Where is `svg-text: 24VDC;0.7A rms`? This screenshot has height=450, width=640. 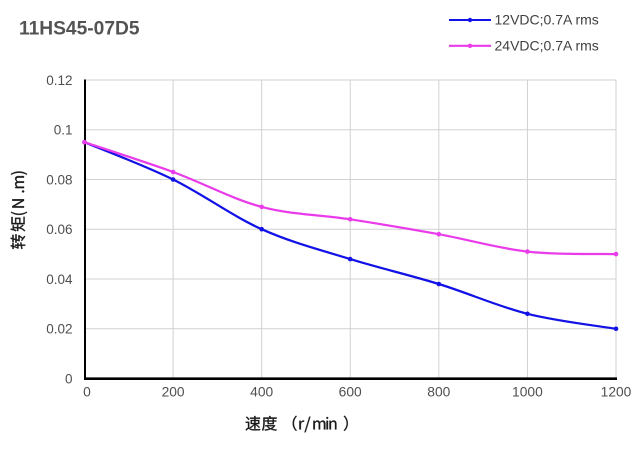
svg-text: 24VDC;0.7A rms is located at coordinates (547, 45).